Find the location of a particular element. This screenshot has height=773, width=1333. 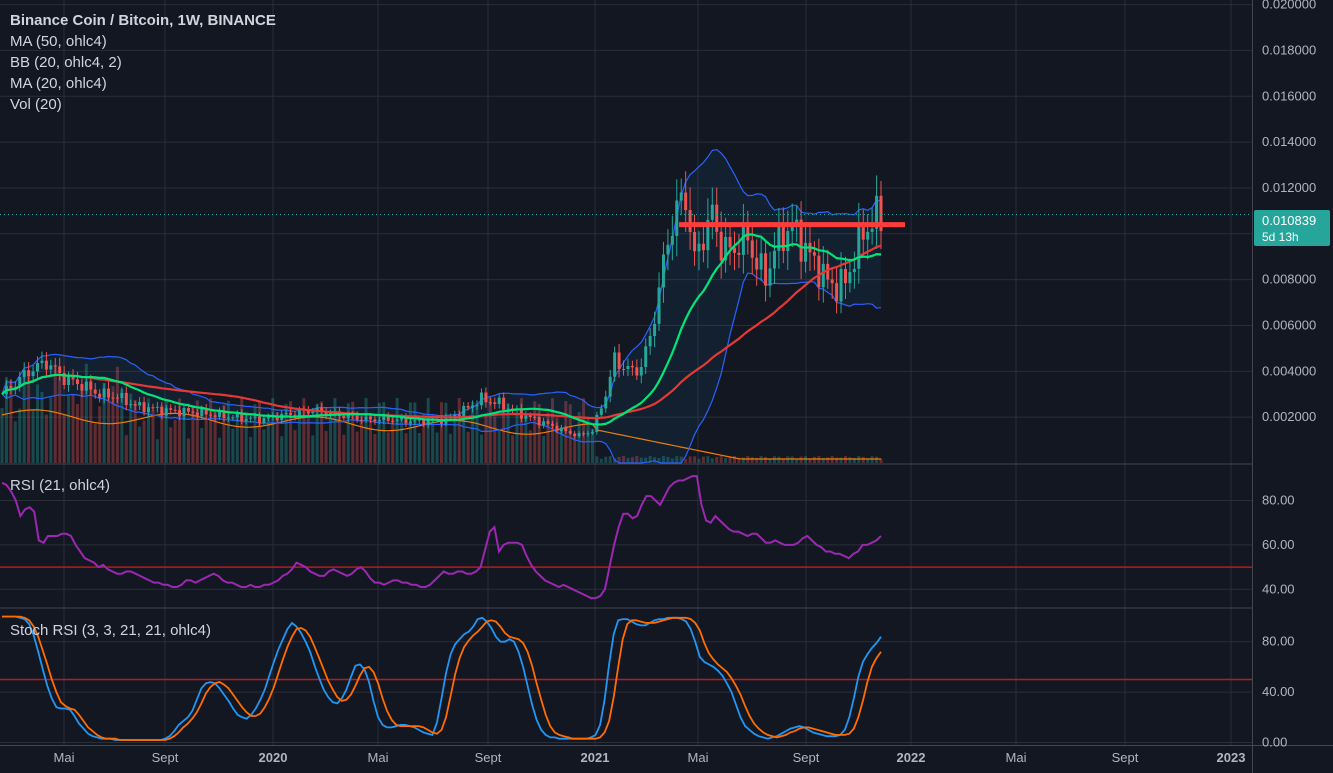

legend-rsi: RSI (21, ohlc4) is located at coordinates (60, 485).